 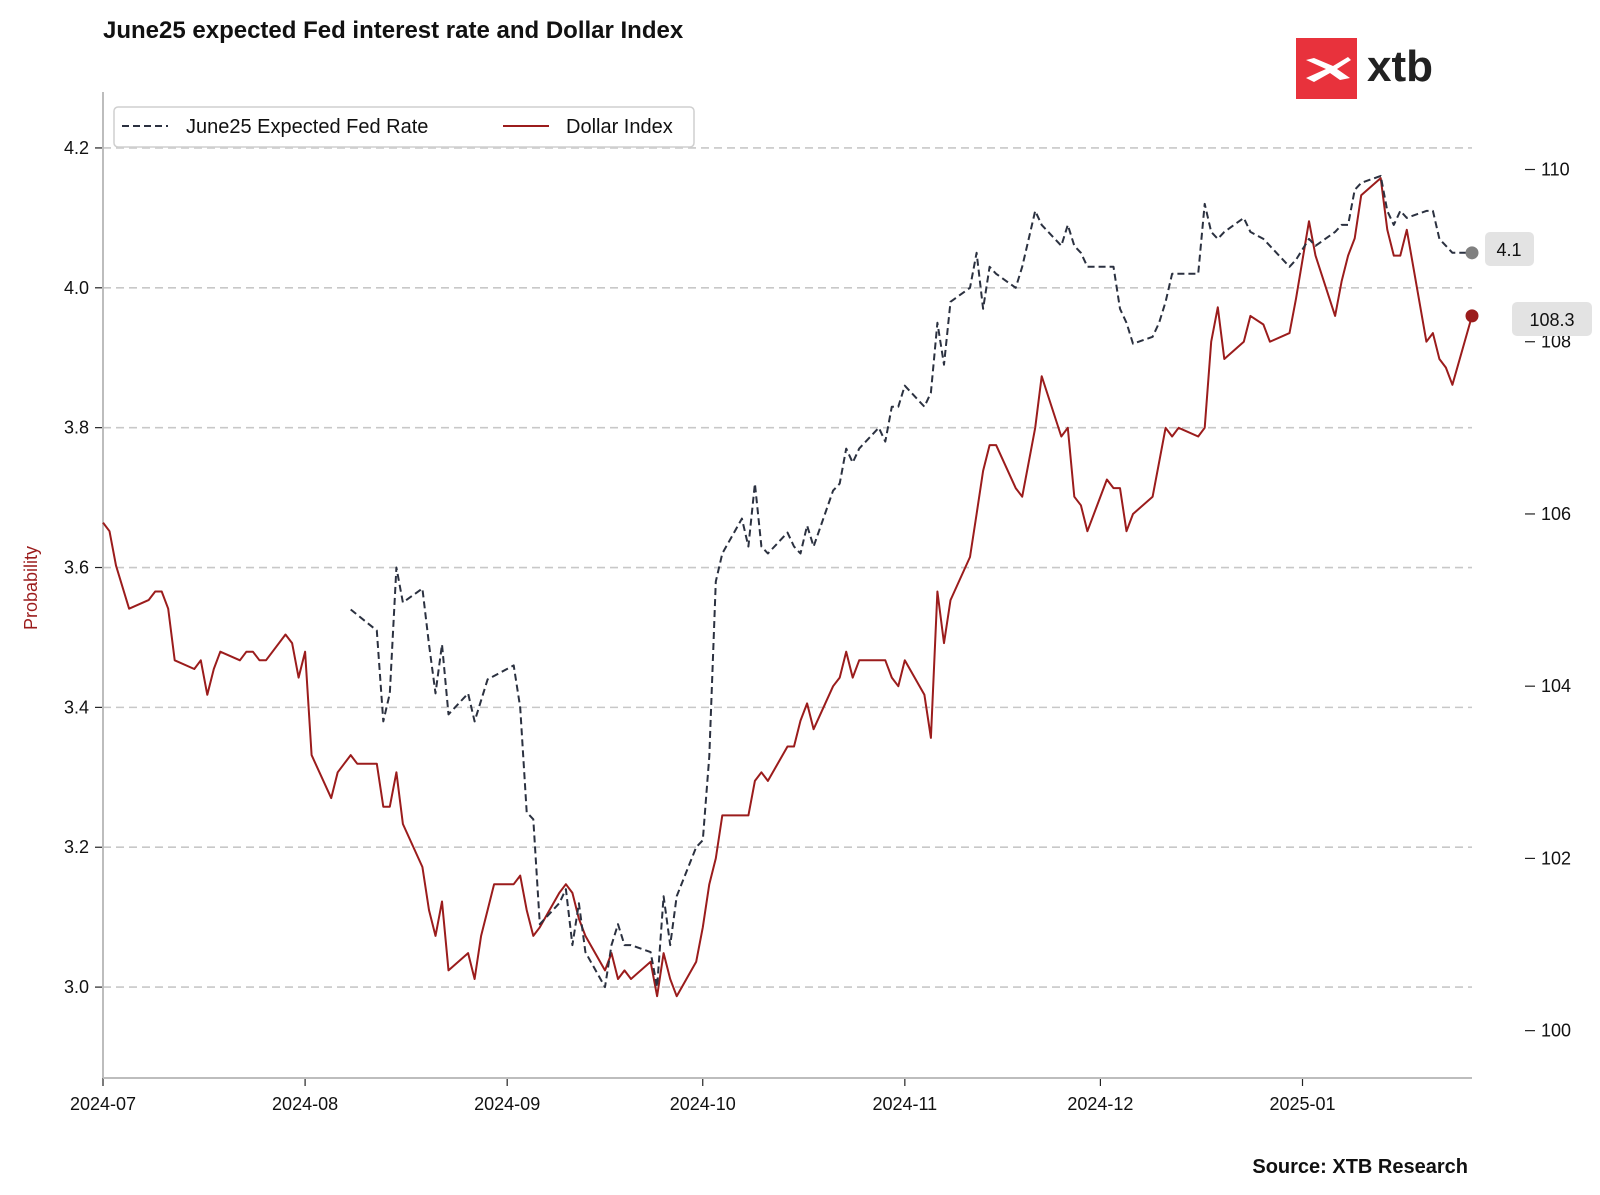 I want to click on y-axis-label: Probability, so click(x=31, y=588).